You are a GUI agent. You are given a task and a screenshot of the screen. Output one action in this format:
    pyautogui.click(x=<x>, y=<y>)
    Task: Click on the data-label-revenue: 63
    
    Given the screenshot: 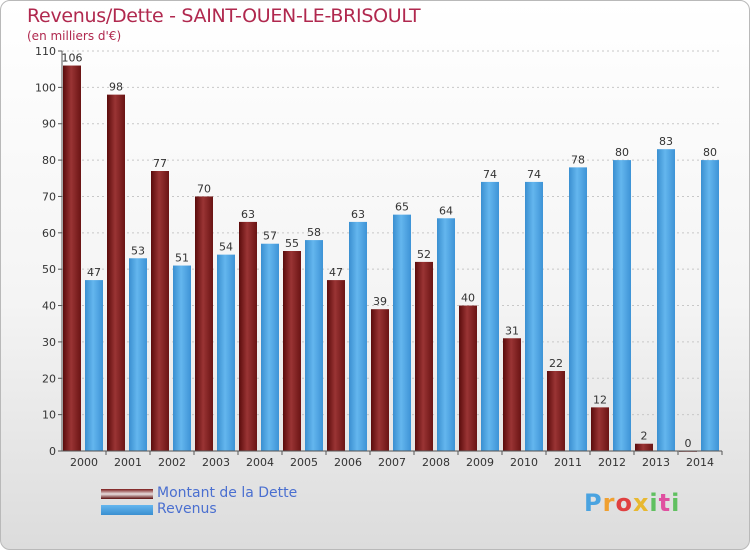 What is the action you would take?
    pyautogui.click(x=358, y=214)
    